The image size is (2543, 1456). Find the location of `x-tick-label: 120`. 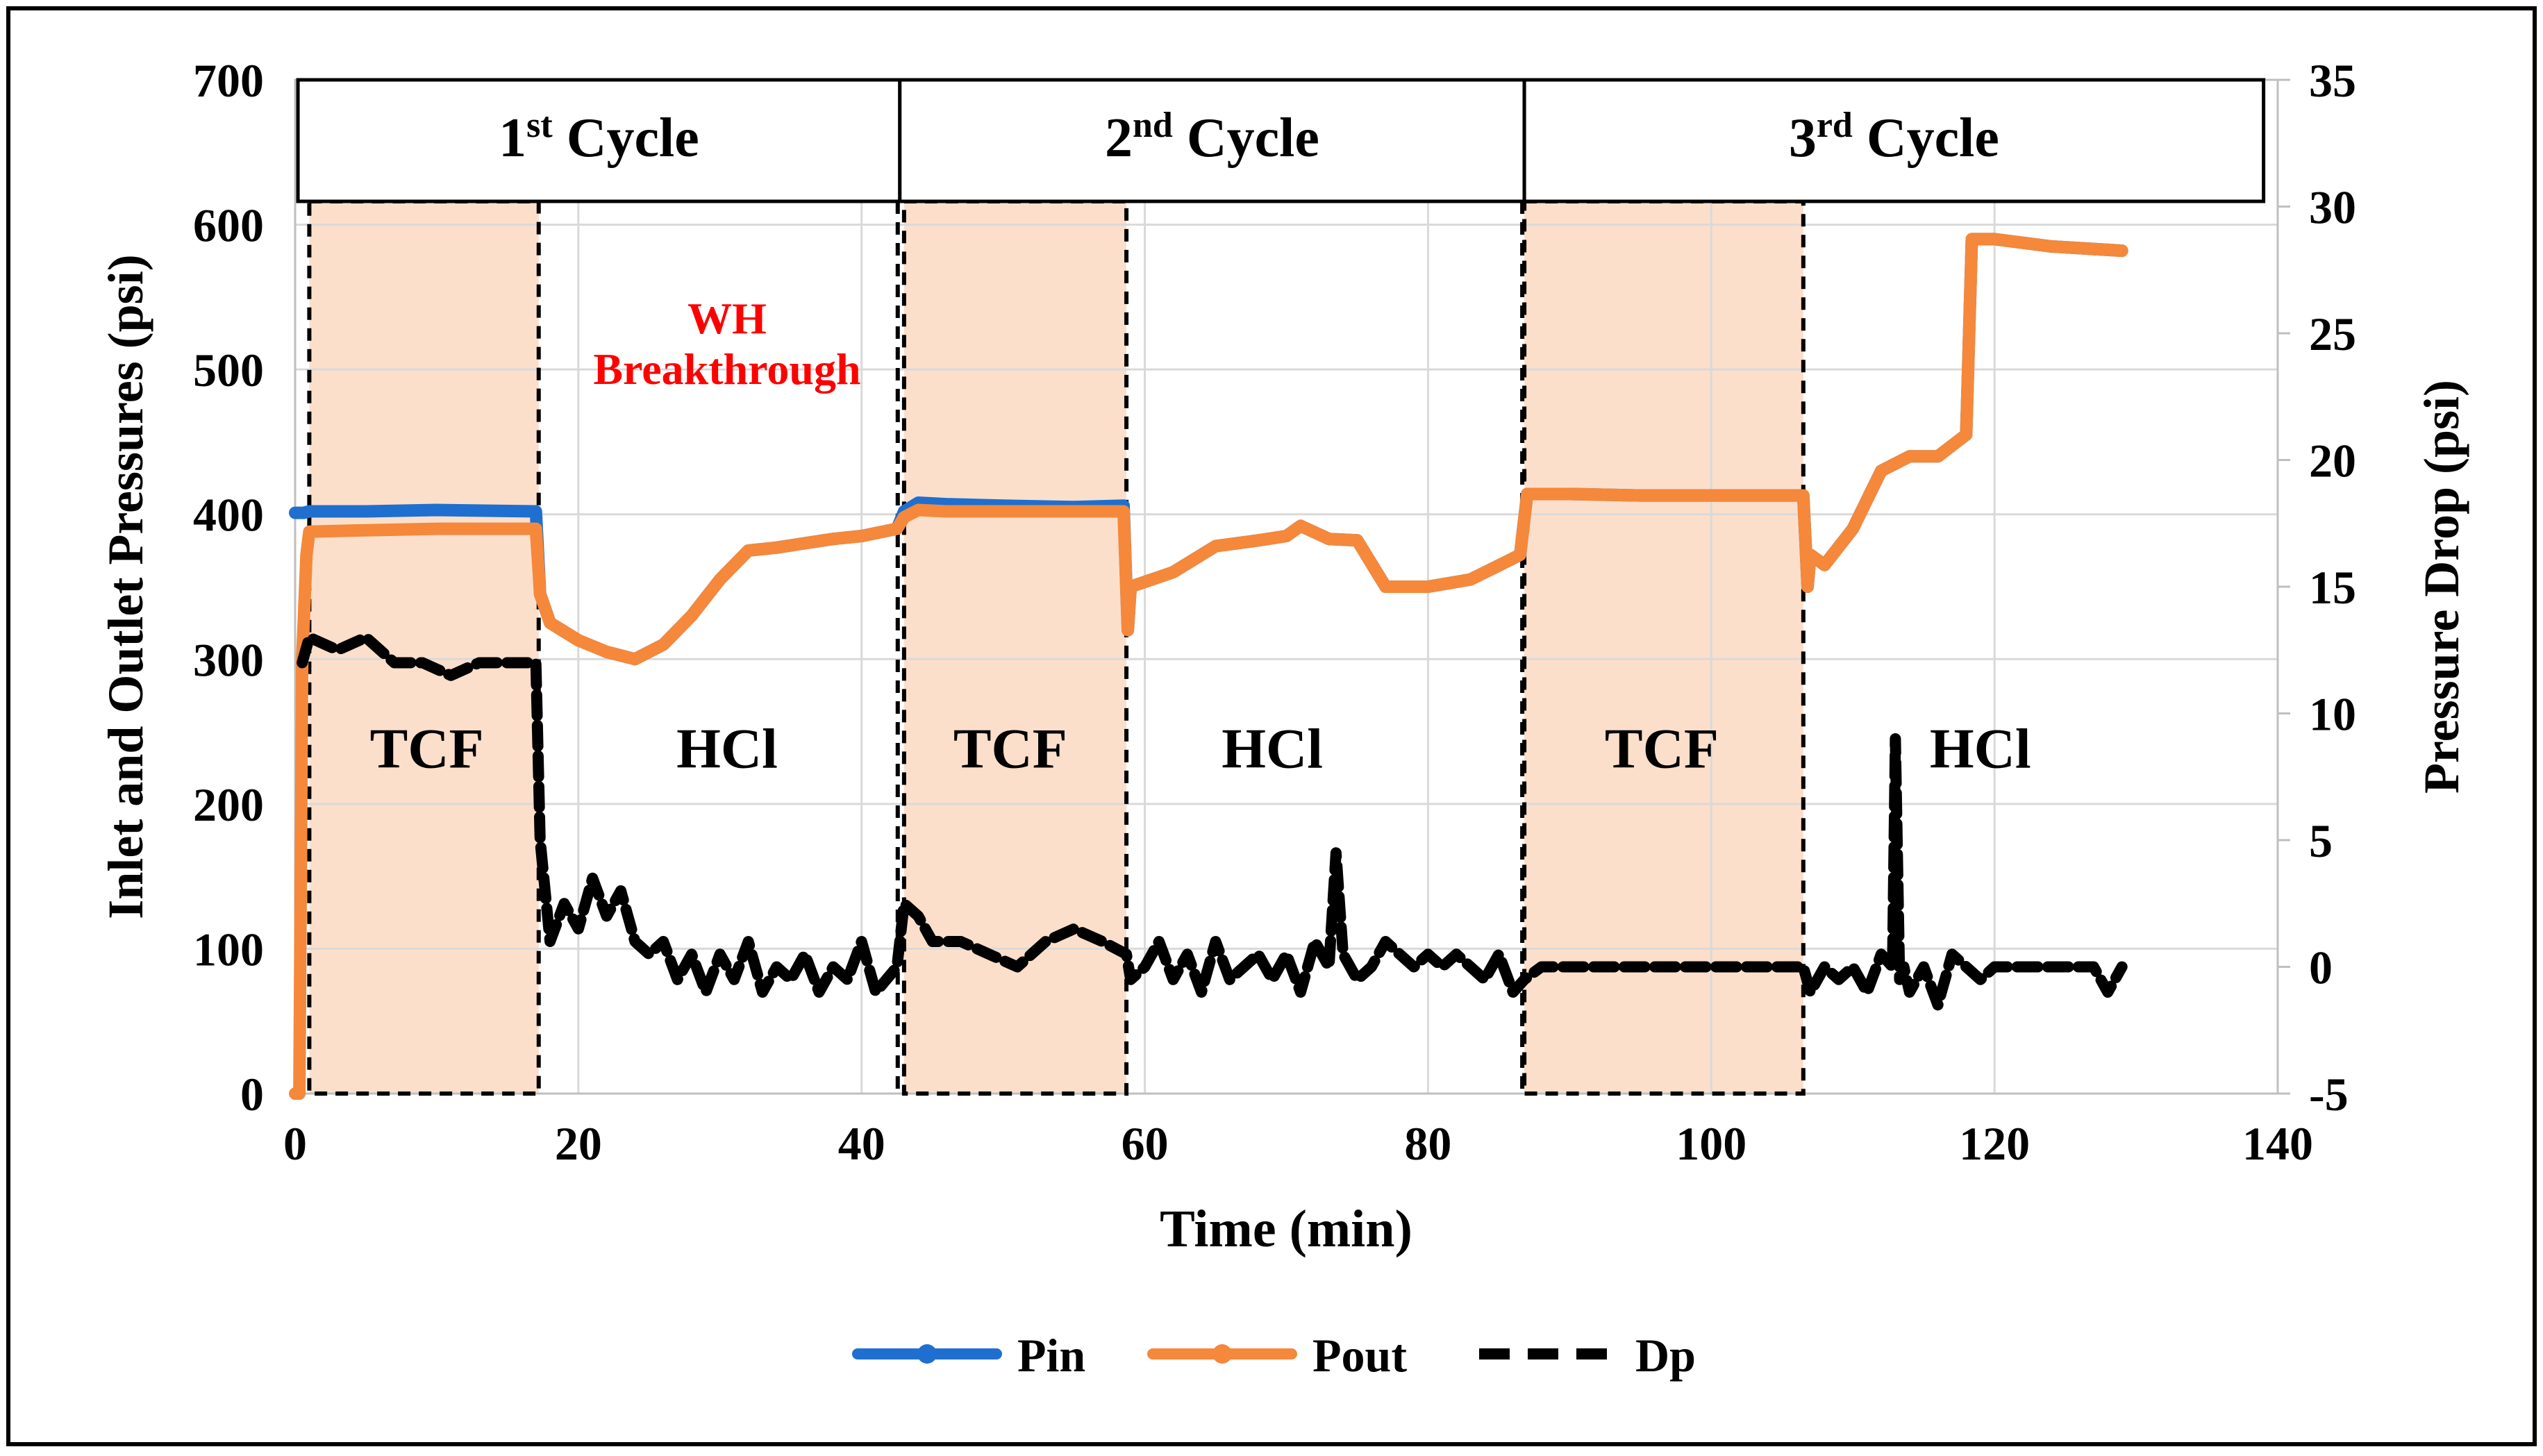

x-tick-label: 120 is located at coordinates (1994, 1143).